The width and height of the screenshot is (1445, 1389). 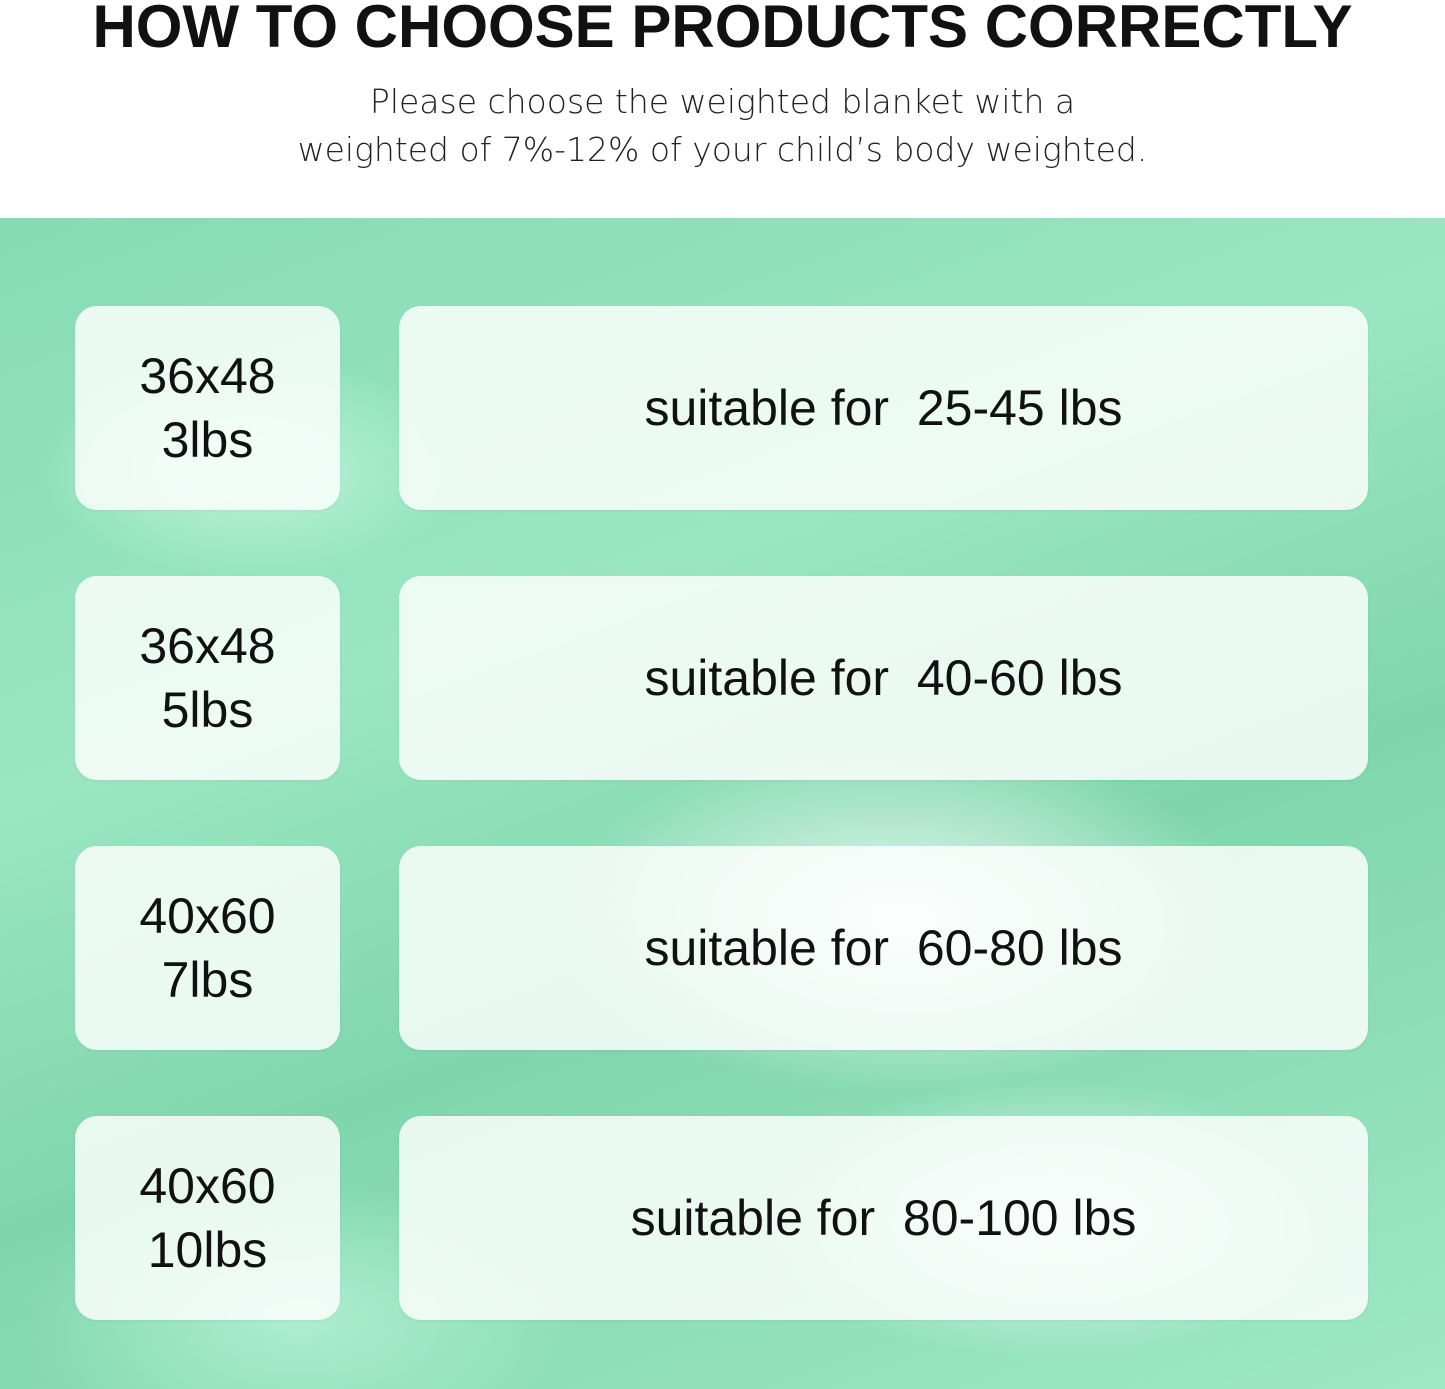 I want to click on suitability-label: suitable for 40-60 lbs, so click(x=883, y=678).